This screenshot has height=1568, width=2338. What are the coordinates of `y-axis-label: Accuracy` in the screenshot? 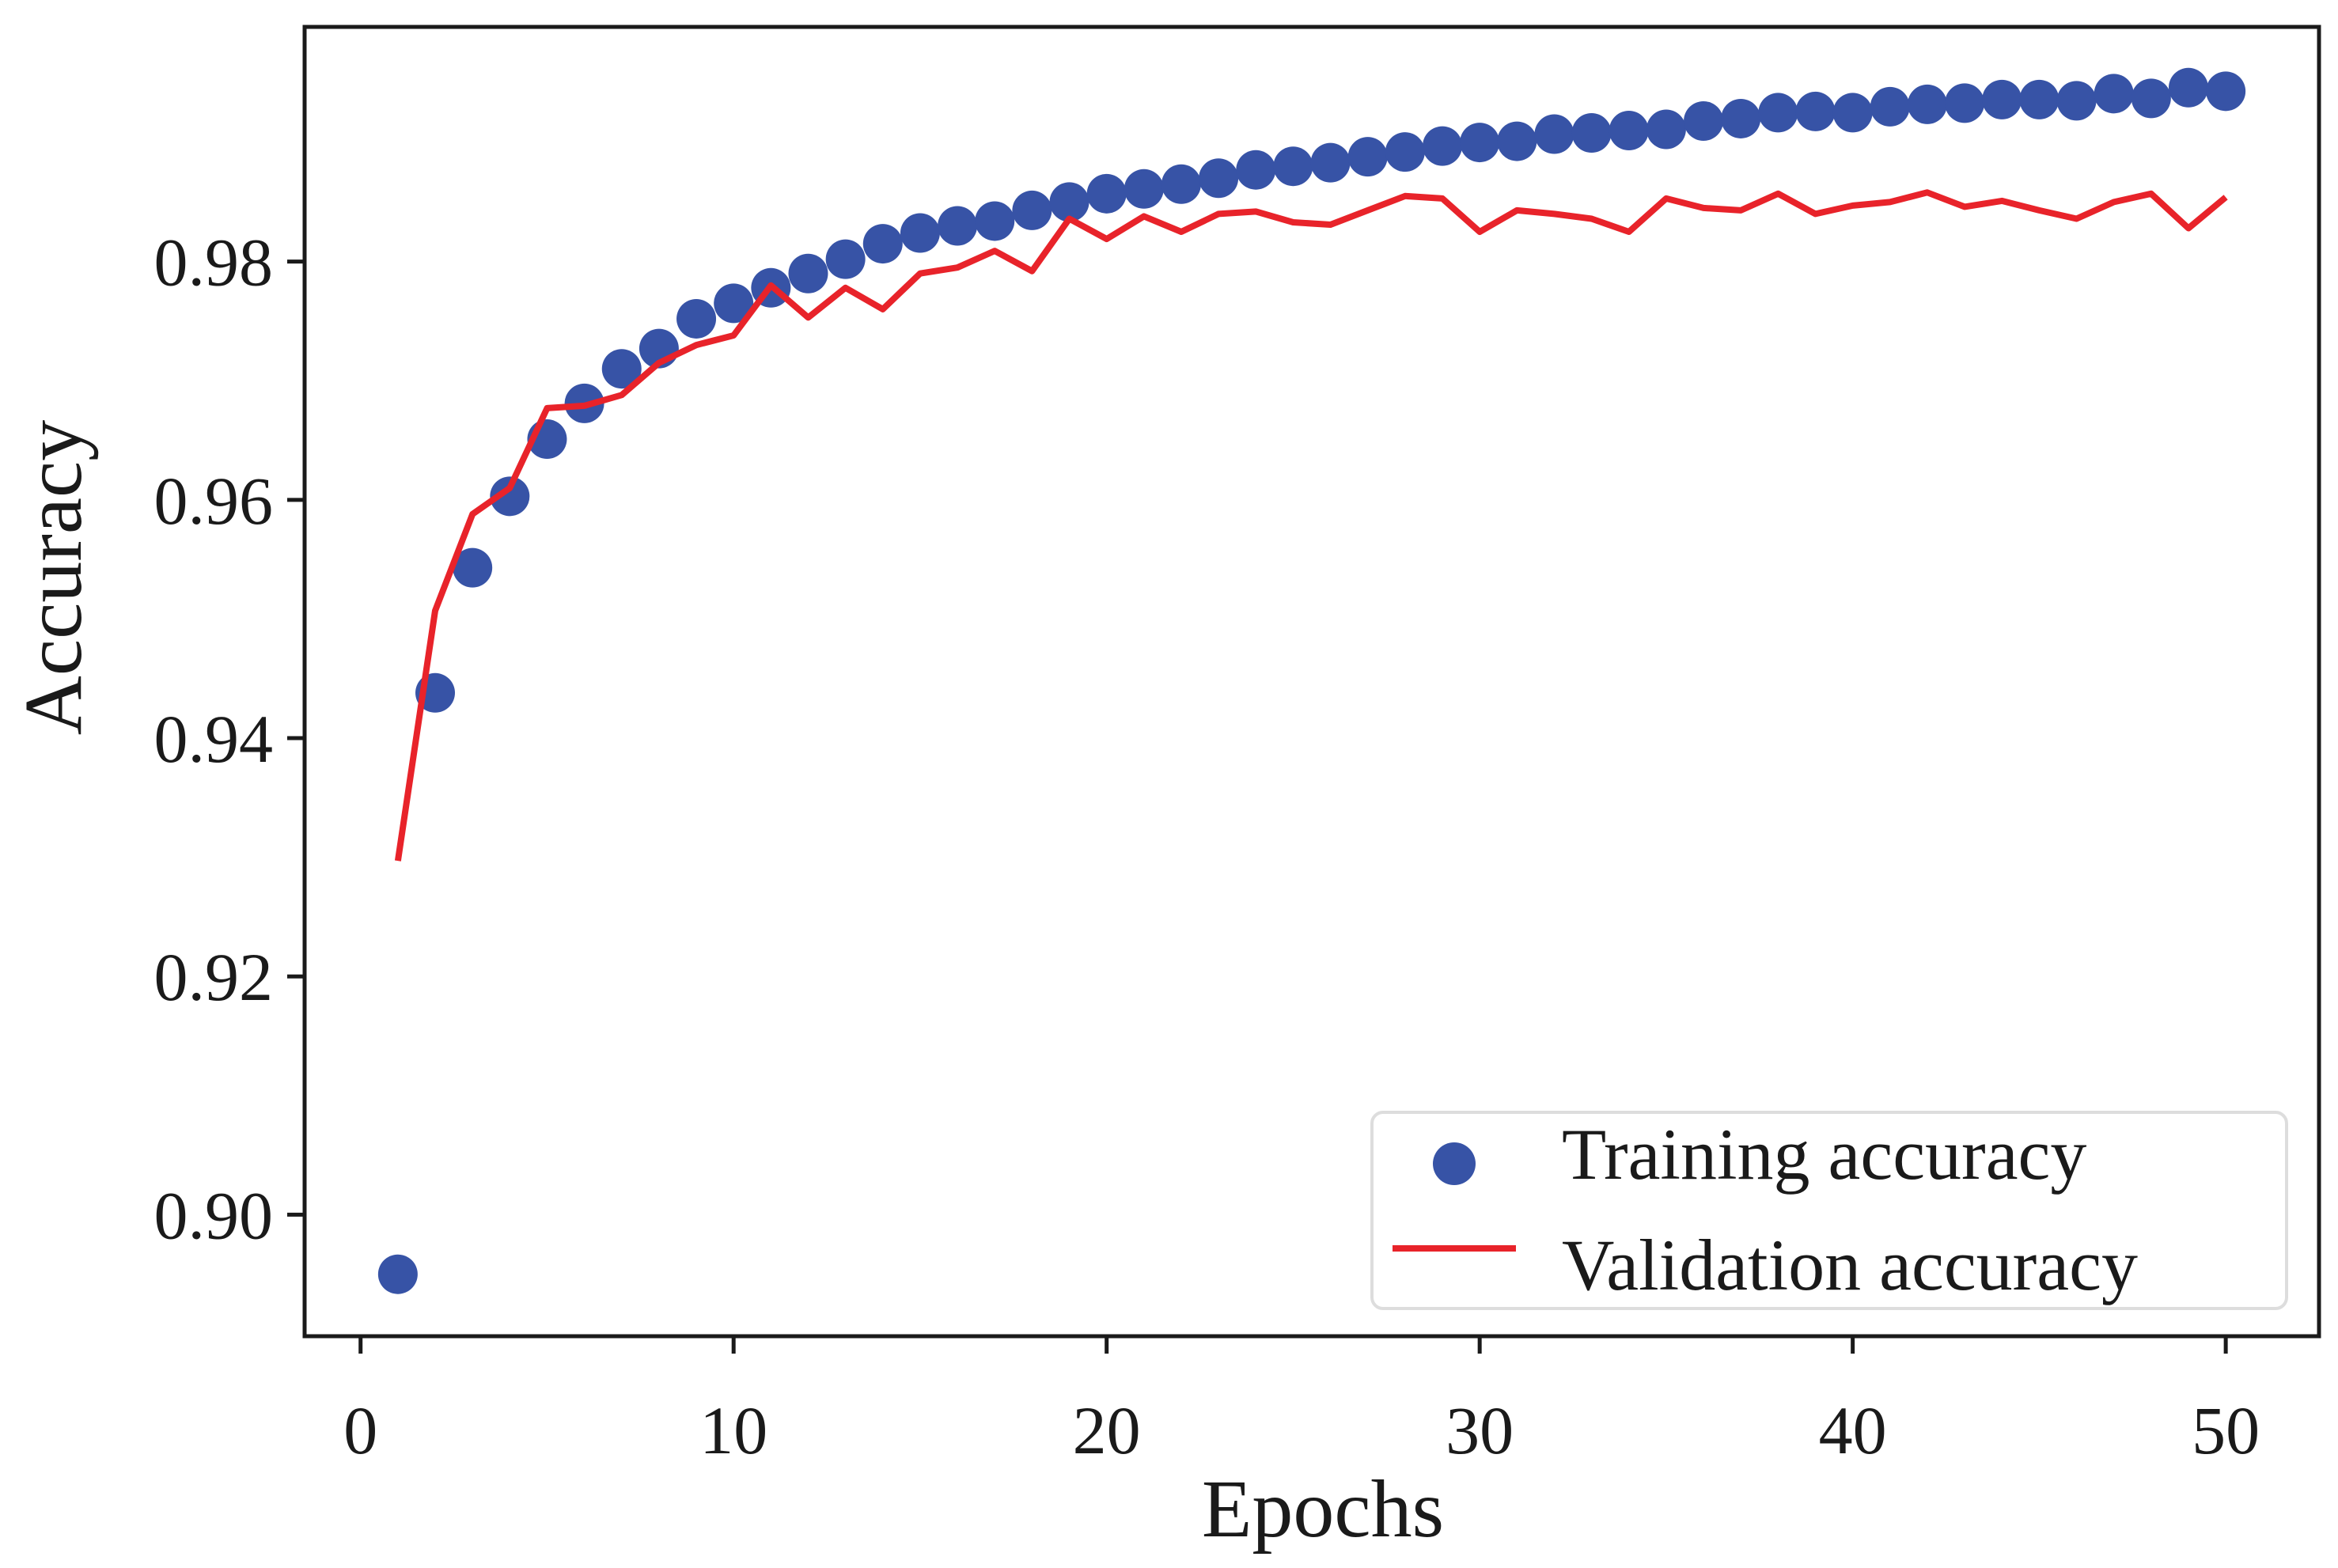 It's located at (53, 577).